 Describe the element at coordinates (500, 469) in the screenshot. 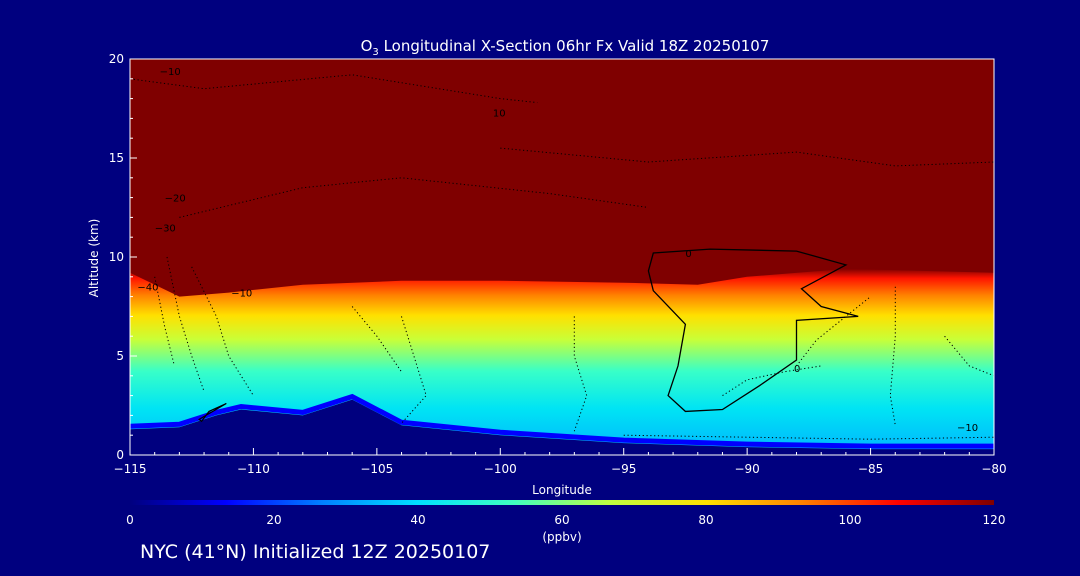

I see `x-tick-label: −100` at that location.